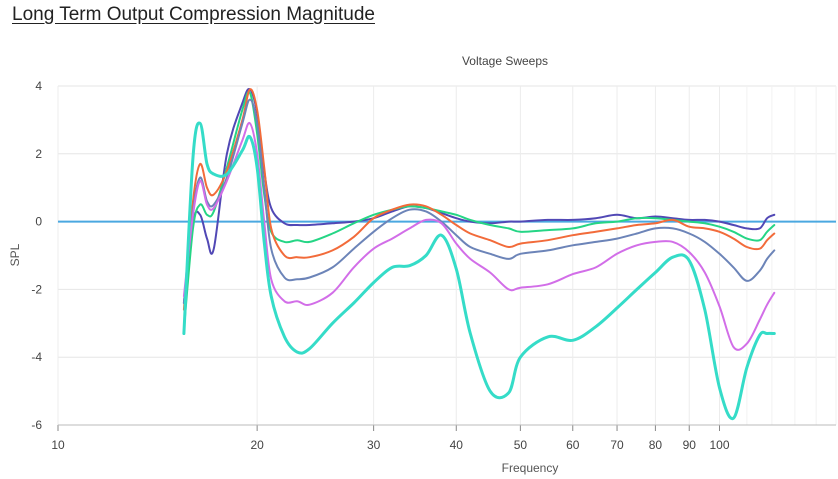 The width and height of the screenshot is (838, 479). Describe the element at coordinates (719, 445) in the screenshot. I see `x-tick-label: 100` at that location.